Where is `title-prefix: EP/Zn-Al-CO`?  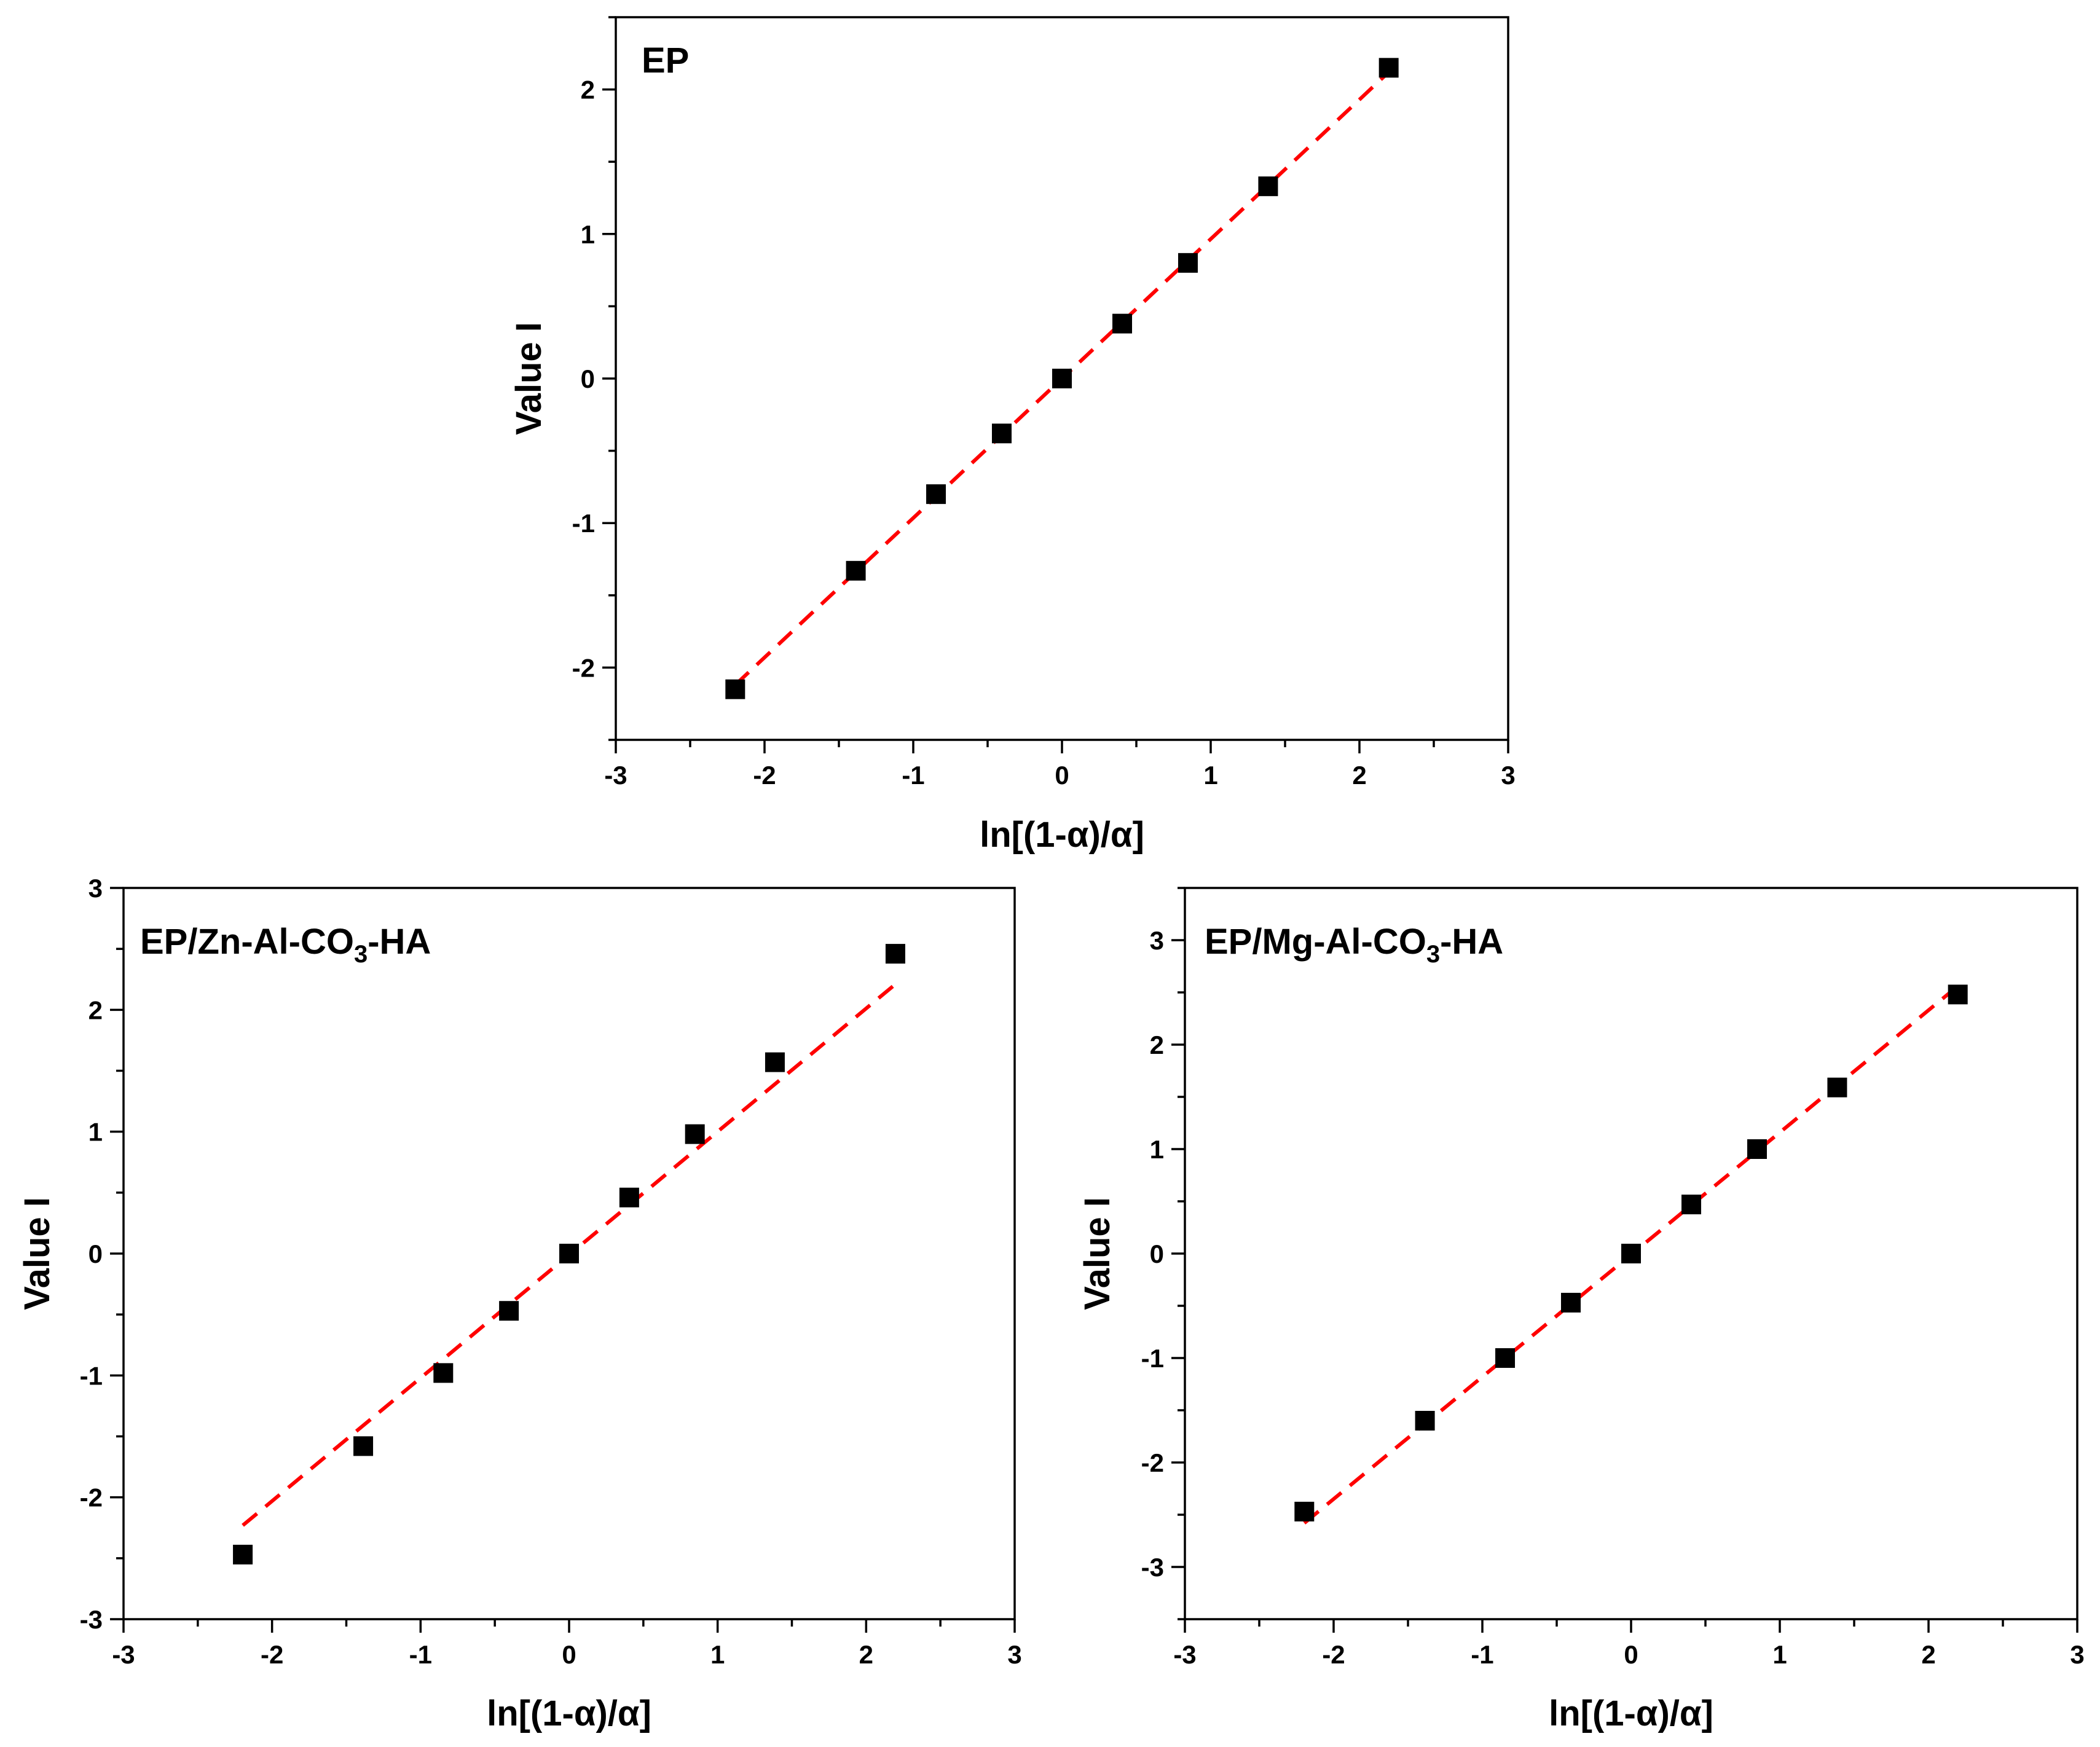 title-prefix: EP/Zn-Al-CO is located at coordinates (247, 942).